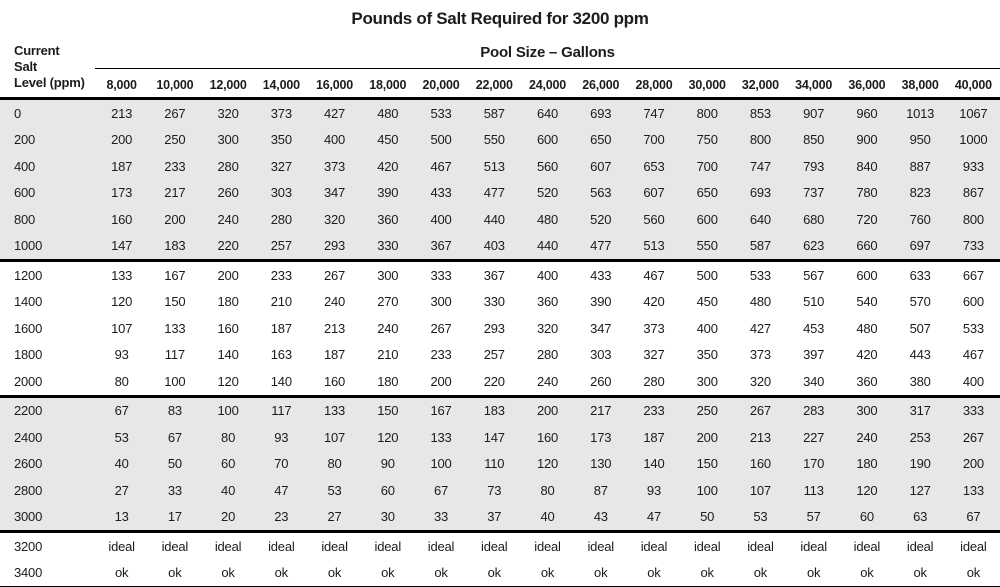 The image size is (1000, 587). I want to click on table-cell: 793, so click(814, 166).